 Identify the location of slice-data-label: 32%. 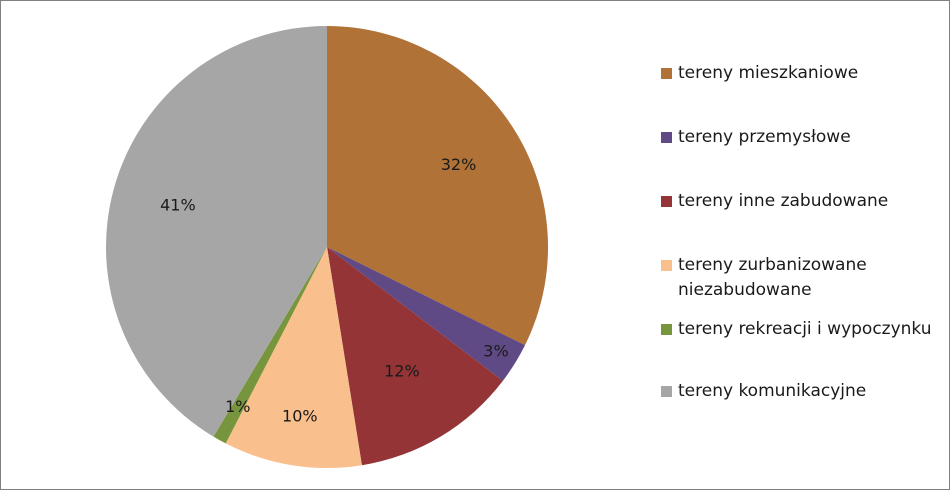
(459, 164).